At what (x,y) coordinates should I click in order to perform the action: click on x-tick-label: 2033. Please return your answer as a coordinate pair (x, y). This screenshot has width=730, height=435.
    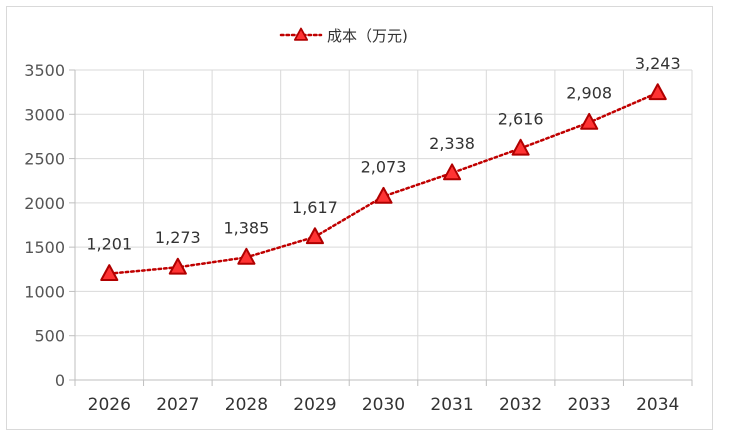
    Looking at the image, I should click on (589, 405).